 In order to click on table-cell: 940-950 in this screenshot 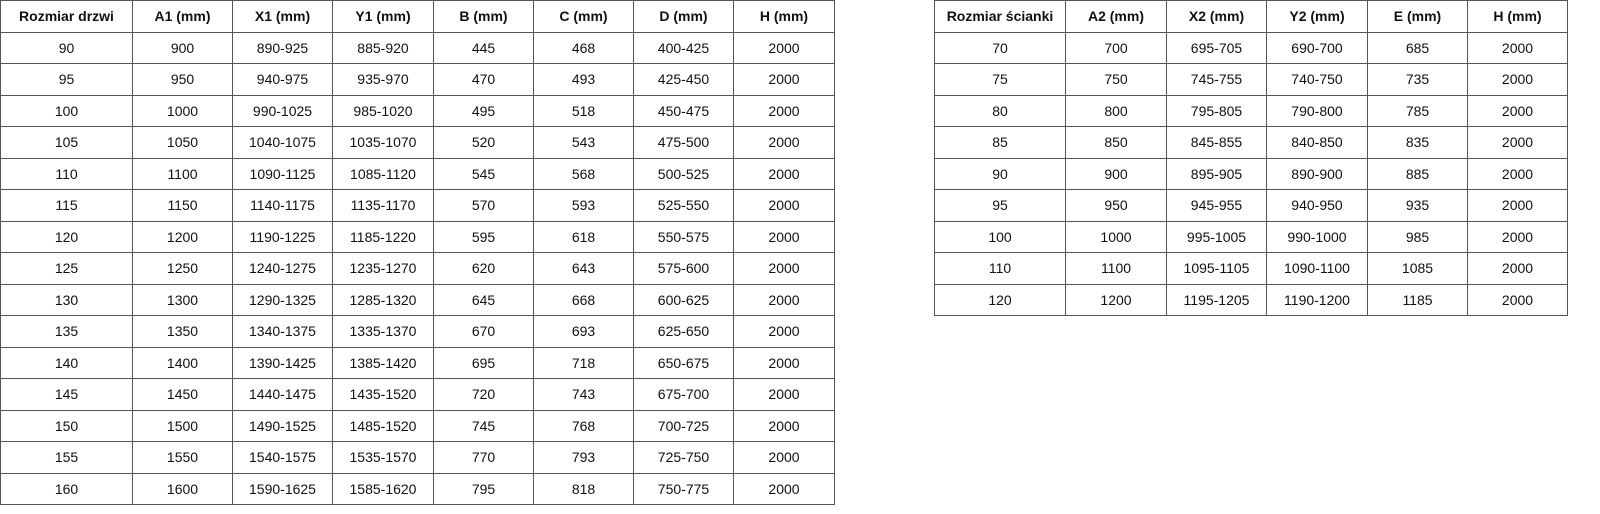, I will do `click(1317, 205)`.